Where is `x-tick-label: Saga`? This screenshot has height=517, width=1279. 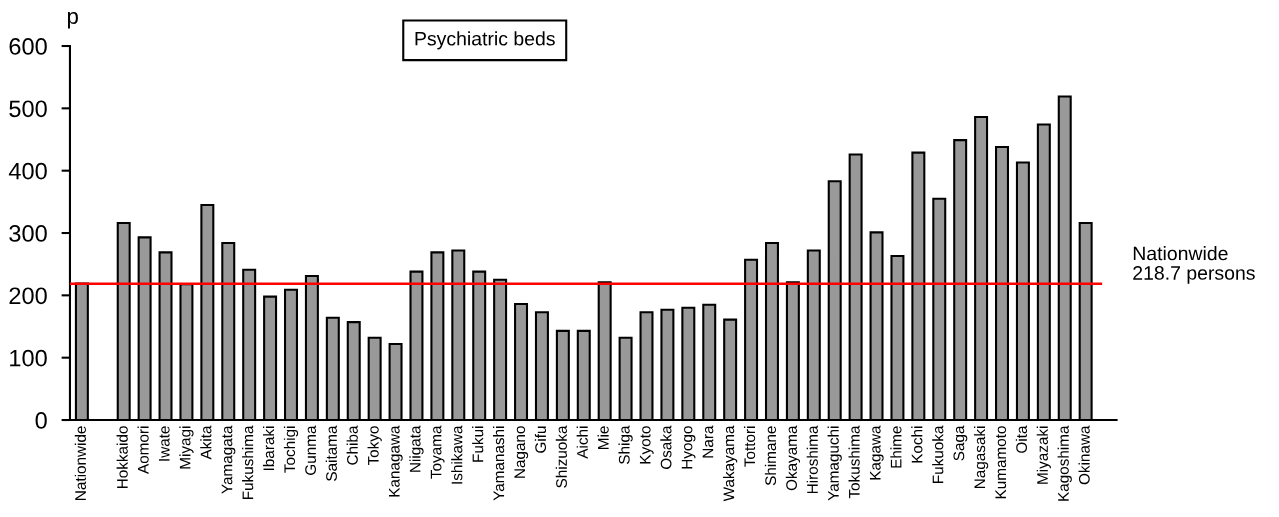 x-tick-label: Saga is located at coordinates (960, 443).